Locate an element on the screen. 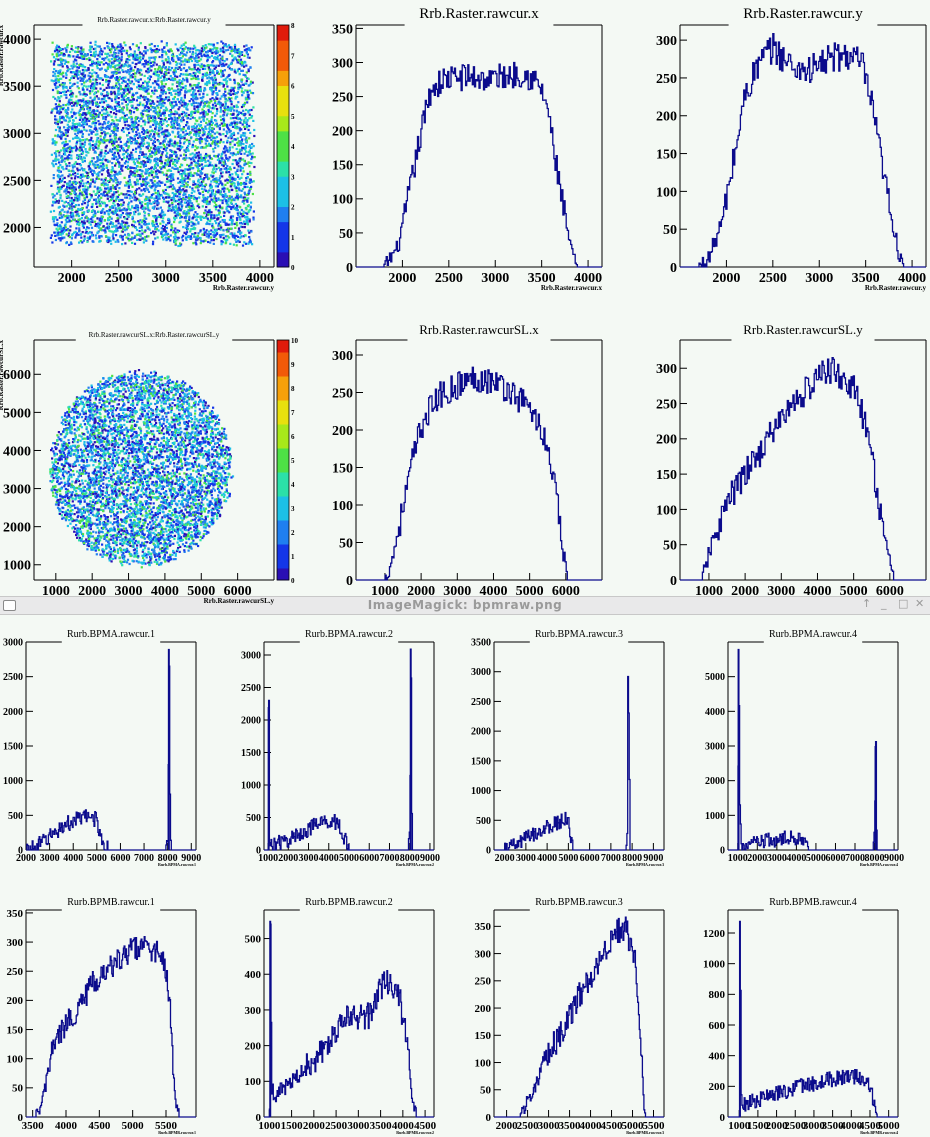  chart-title: Rurb.BPMA.rawcur.1 is located at coordinates (111, 634).